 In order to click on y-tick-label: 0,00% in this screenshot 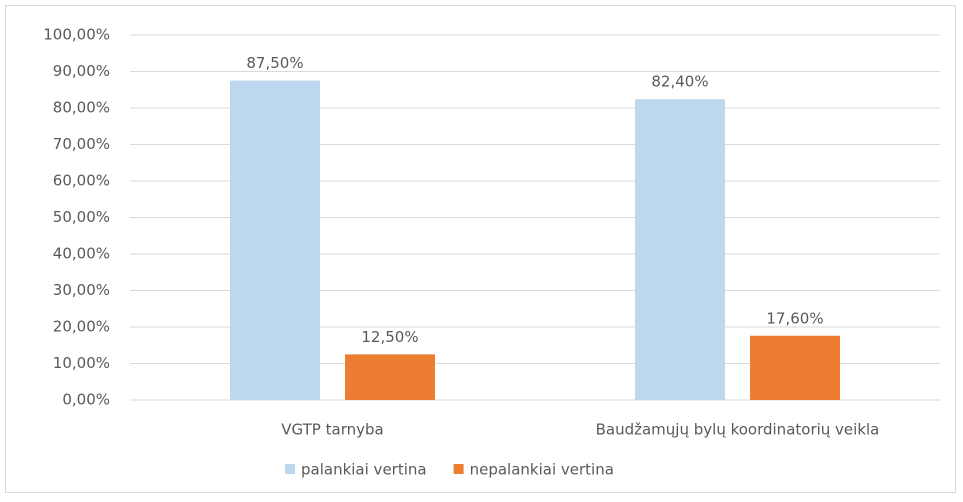, I will do `click(86, 400)`.